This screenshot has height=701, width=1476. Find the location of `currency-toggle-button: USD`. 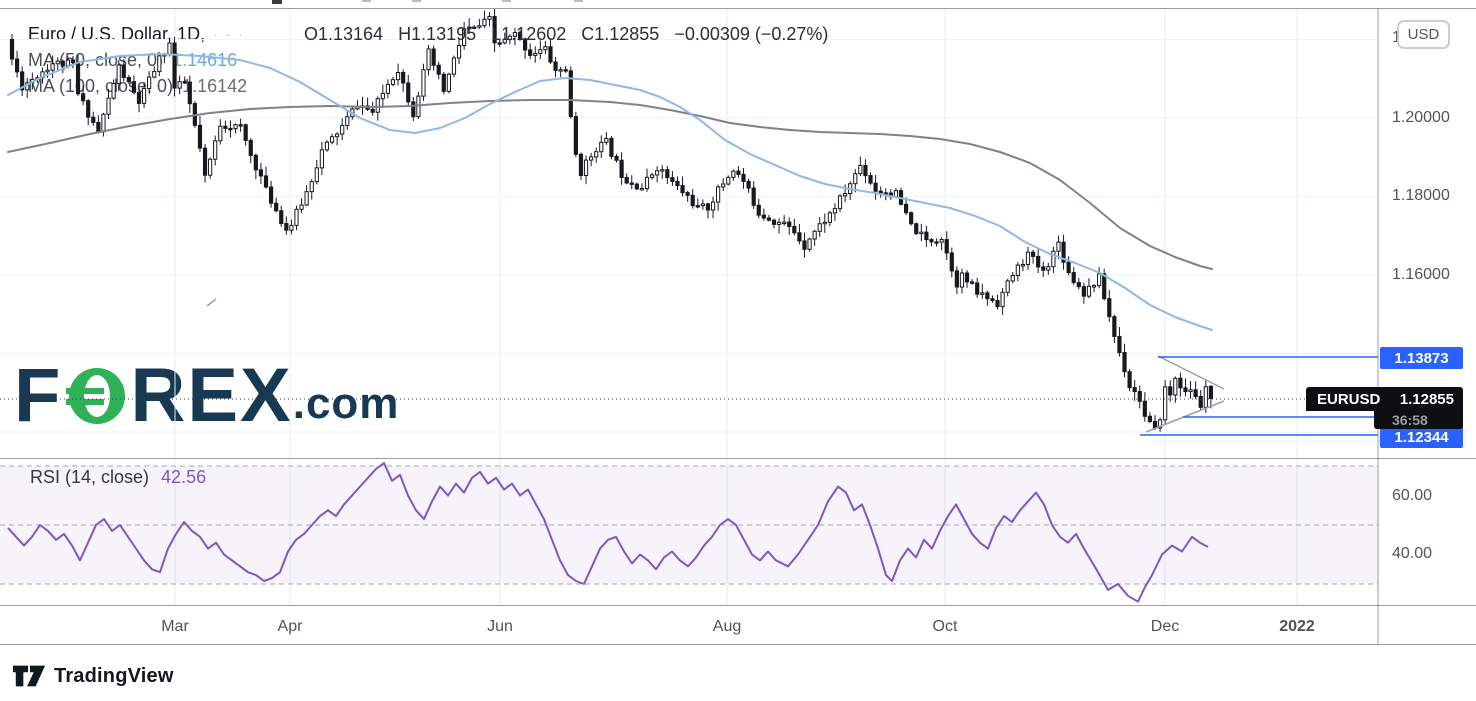

currency-toggle-button: USD is located at coordinates (1423, 34).